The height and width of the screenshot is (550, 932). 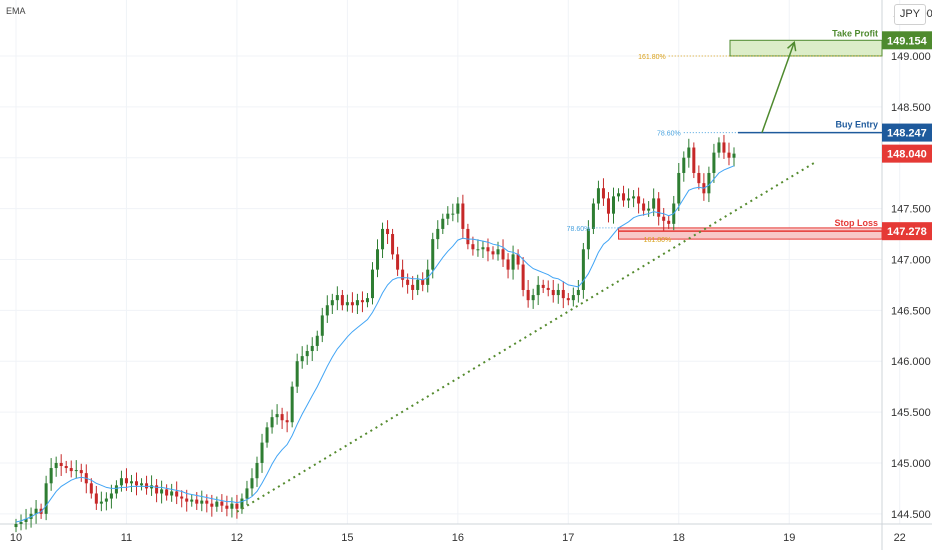 What do you see at coordinates (911, 311) in the screenshot?
I see `price-tick-label: 146.500` at bounding box center [911, 311].